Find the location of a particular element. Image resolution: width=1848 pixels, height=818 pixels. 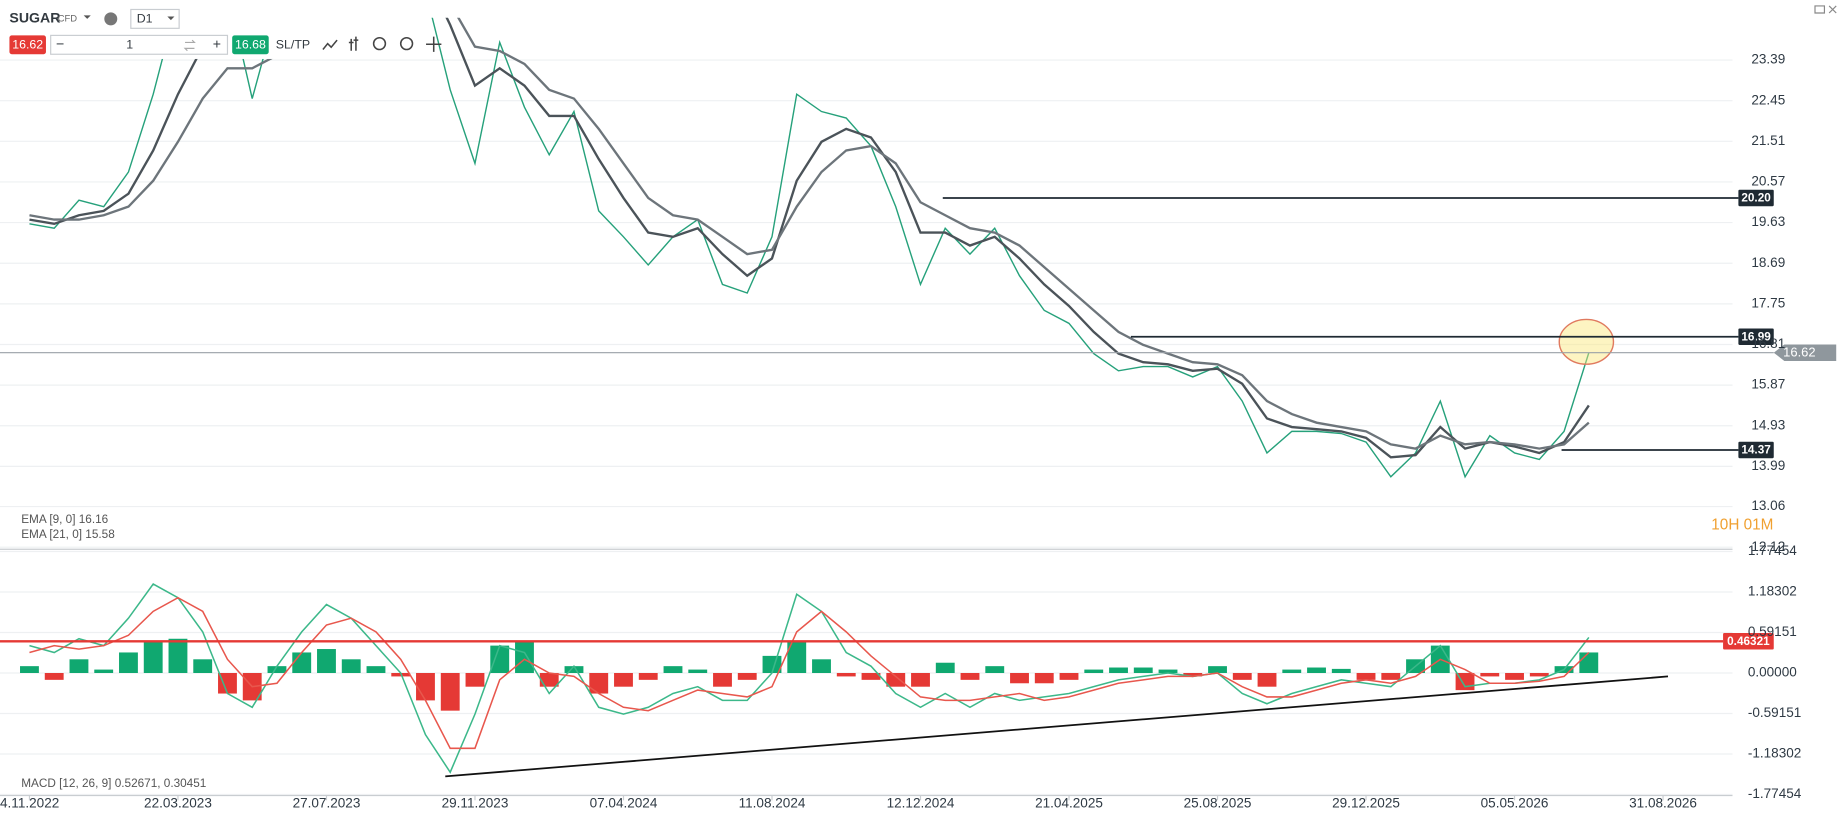

buy-price: 16.68 is located at coordinates (250, 45).